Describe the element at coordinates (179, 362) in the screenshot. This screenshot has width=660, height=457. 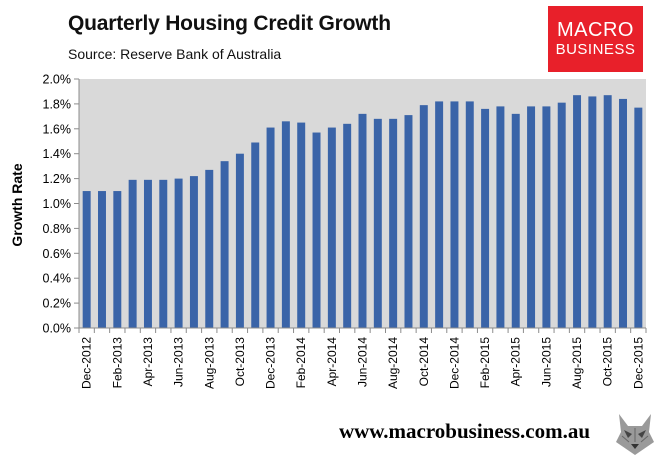
I see `x-tick-label: Jun-2013` at that location.